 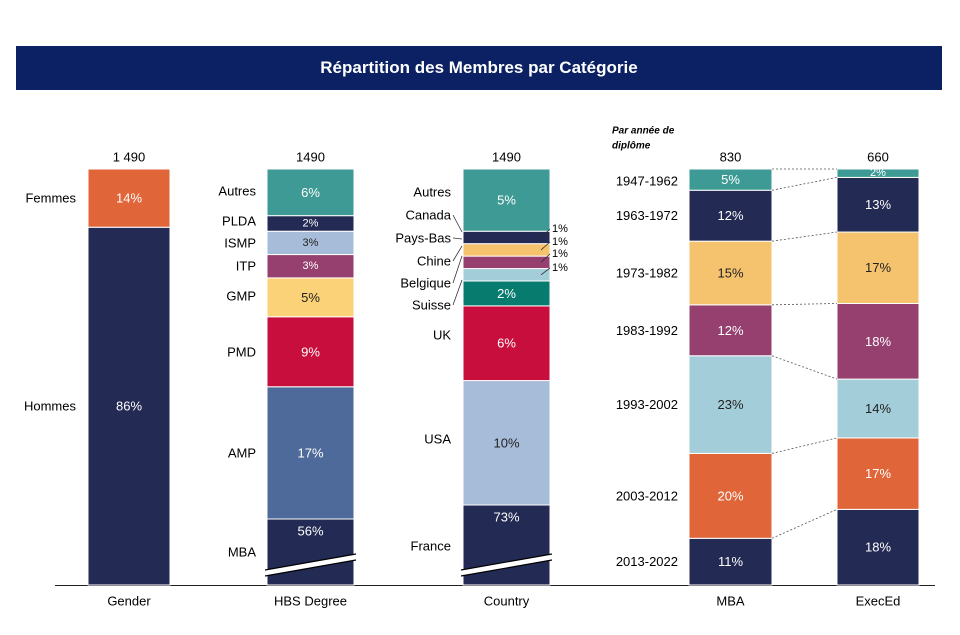 I want to click on data-label-hbs-degree-ismp: 3%, so click(x=311, y=243).